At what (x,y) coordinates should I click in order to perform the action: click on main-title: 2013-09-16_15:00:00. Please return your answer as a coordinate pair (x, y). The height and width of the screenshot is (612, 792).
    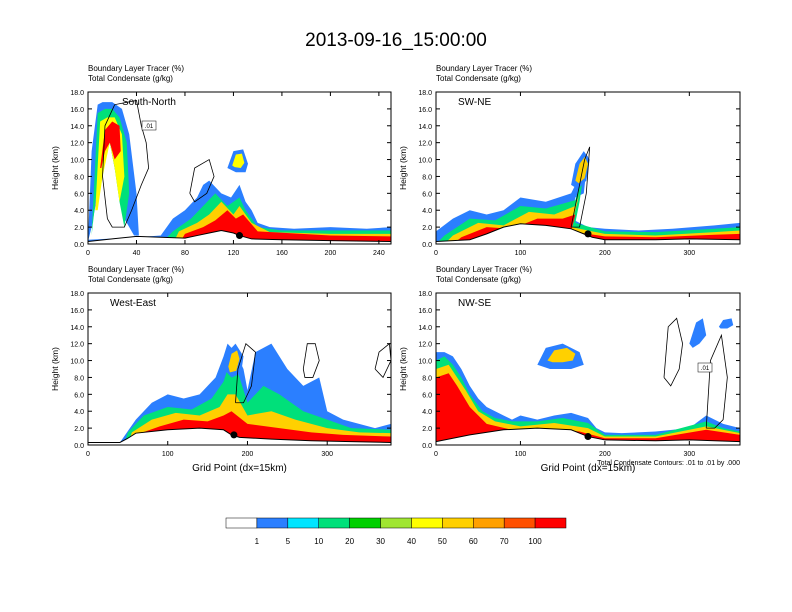
    Looking at the image, I should click on (396, 40).